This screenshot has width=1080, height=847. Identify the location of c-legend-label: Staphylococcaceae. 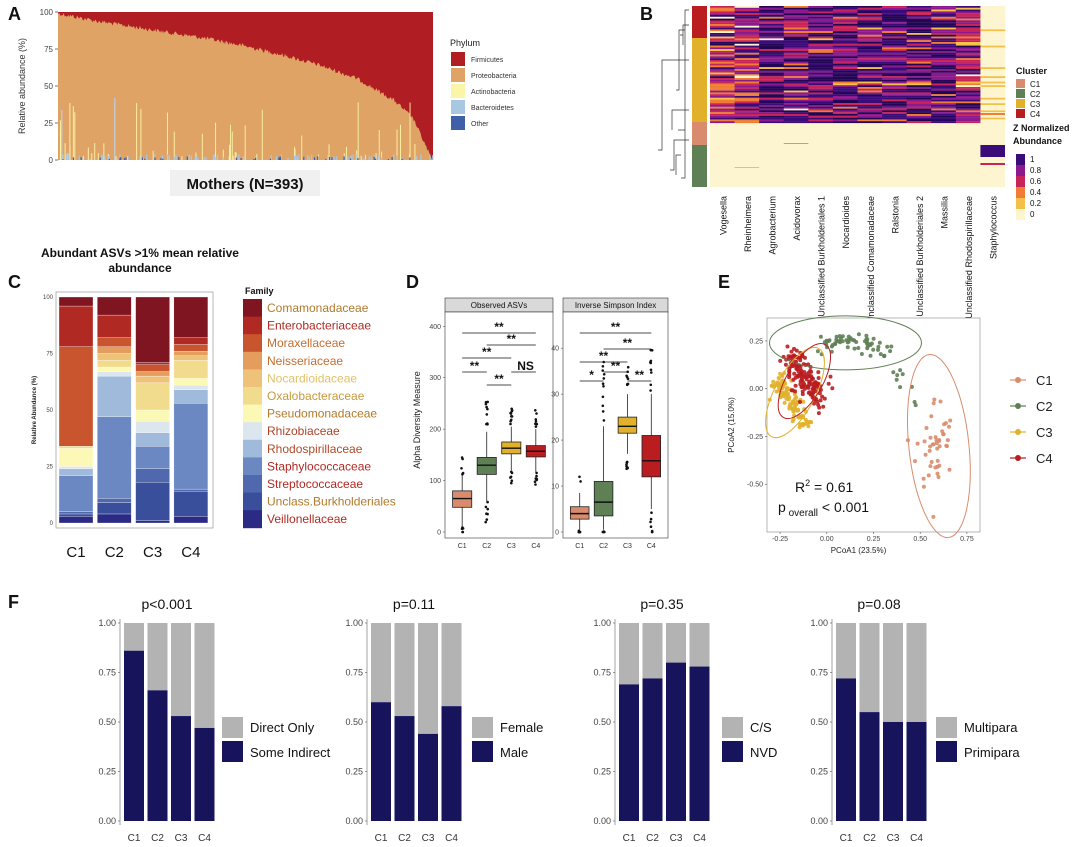
(319, 466).